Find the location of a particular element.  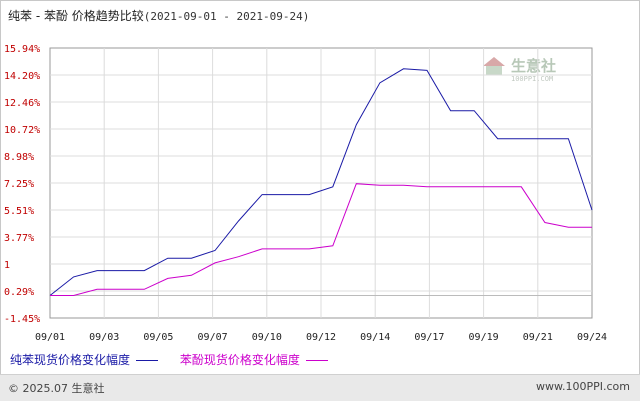

chart-title: 纯苯 - 苯酚 价格趋势比较(2021-09-01 - 2021-09-24) is located at coordinates (158, 16).